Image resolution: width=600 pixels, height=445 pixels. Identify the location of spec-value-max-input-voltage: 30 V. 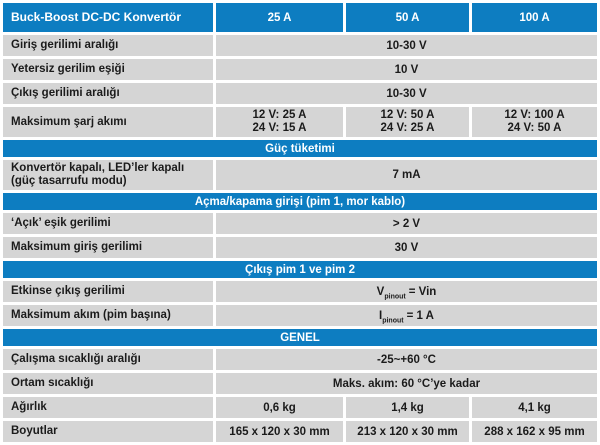
(406, 247).